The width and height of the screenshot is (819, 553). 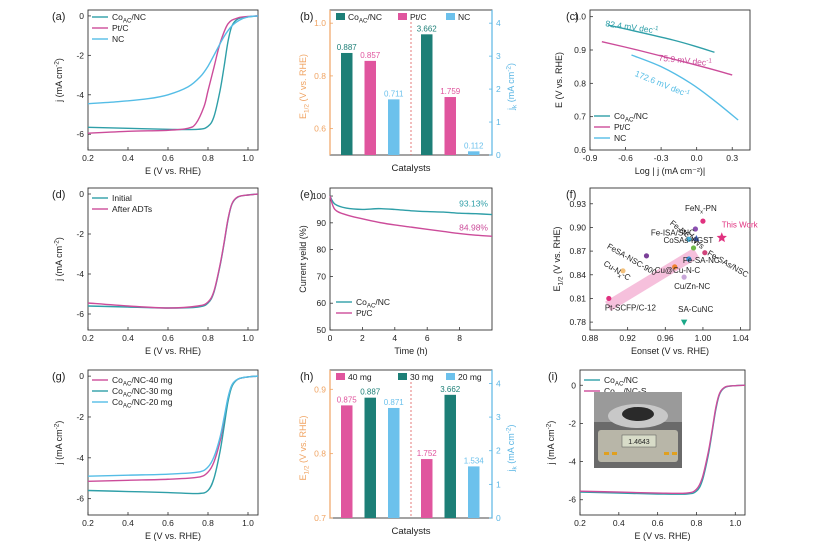 I want to click on y-tick-label-right: 2, so click(x=498, y=451).